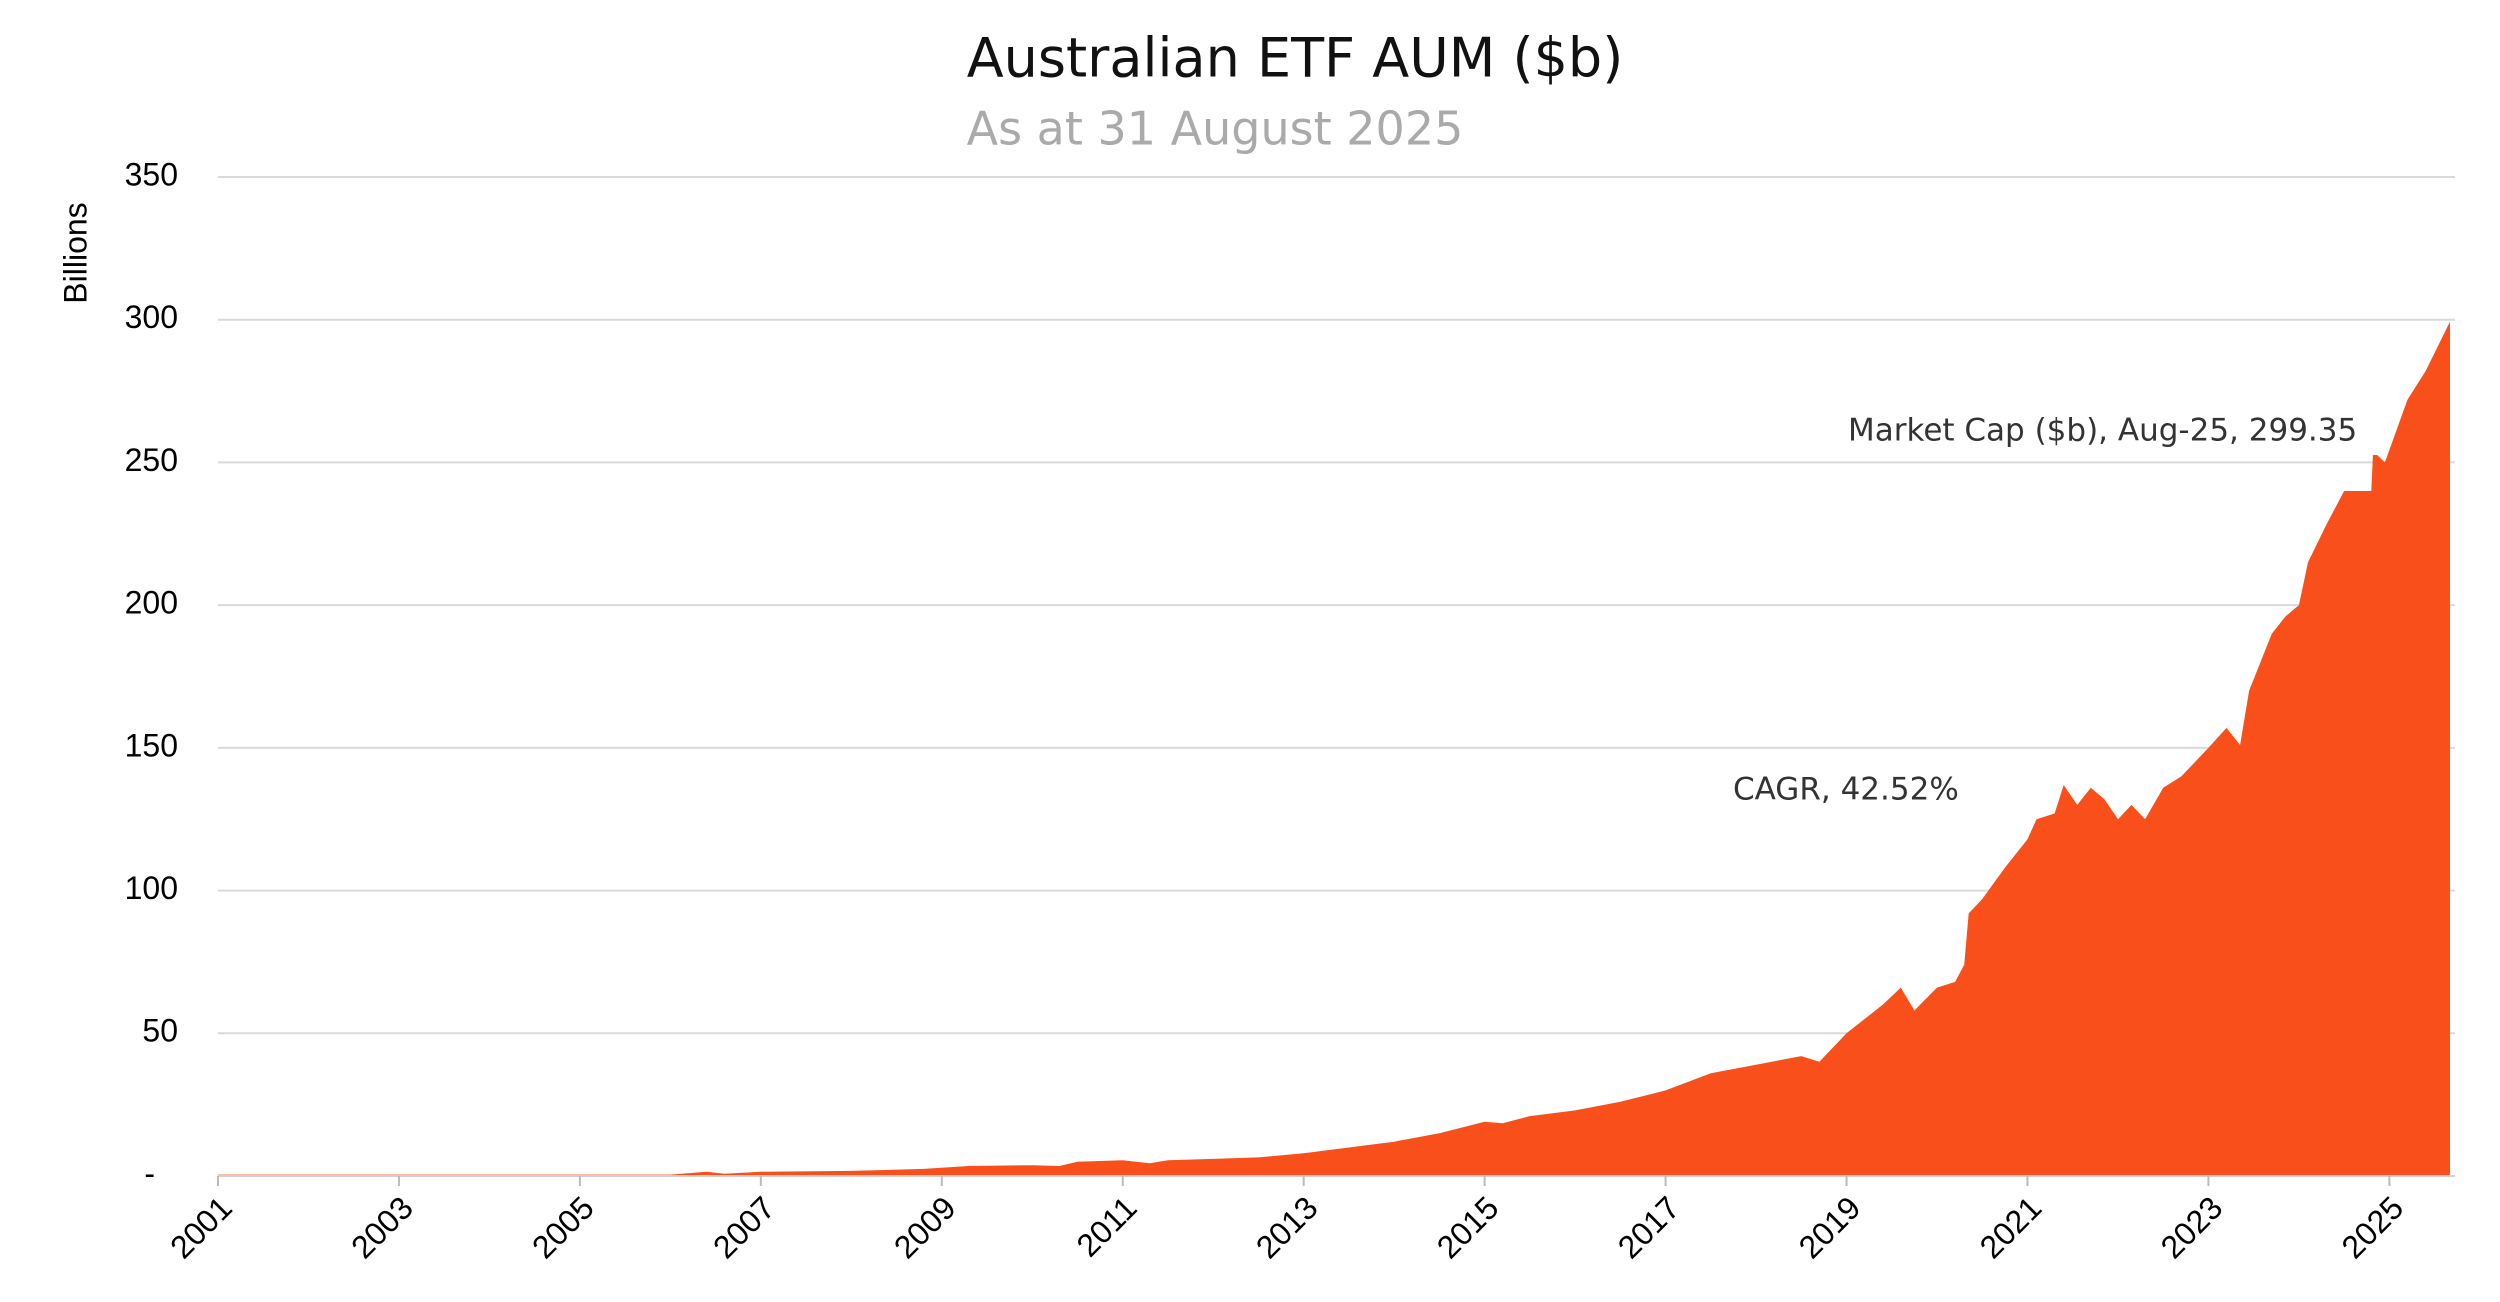  I want to click on x-tick-label: 2017, so click(1649, 1227).